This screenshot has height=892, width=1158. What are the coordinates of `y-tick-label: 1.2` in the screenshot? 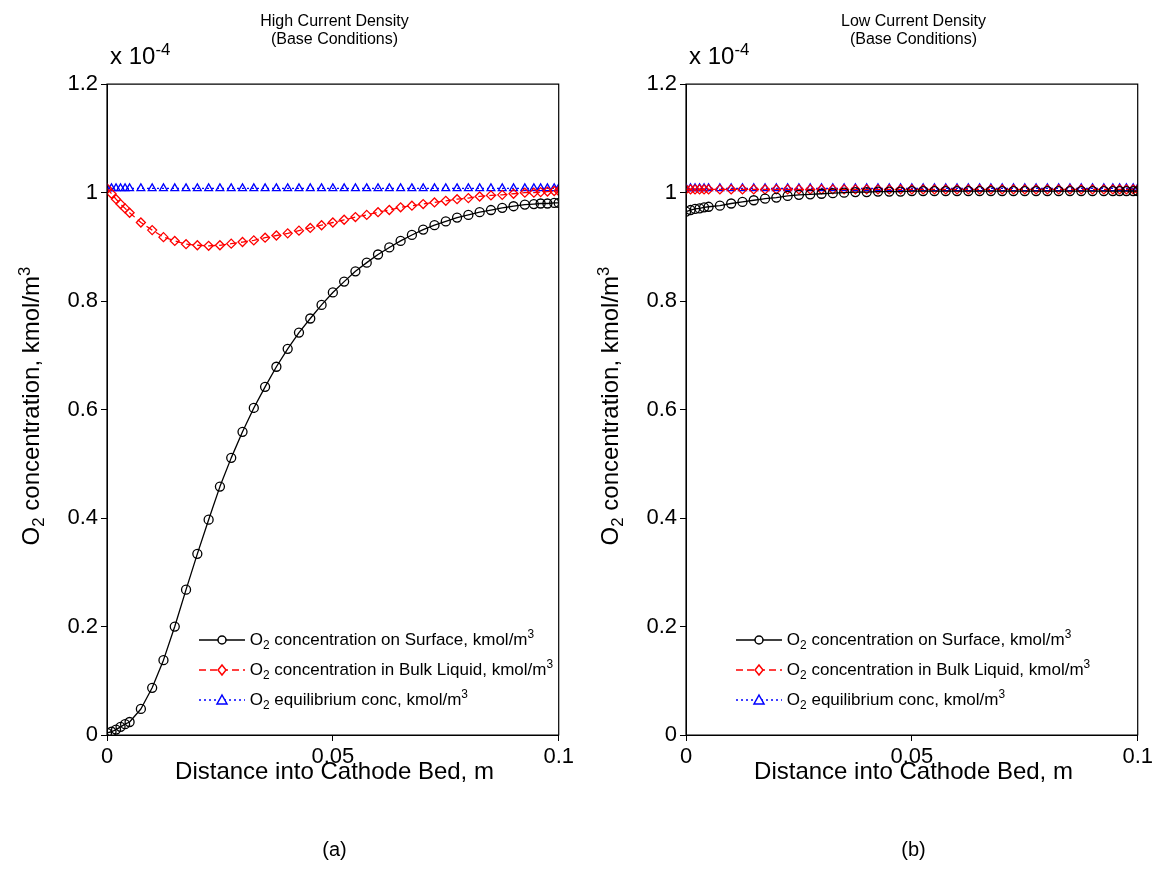 It's located at (661, 83).